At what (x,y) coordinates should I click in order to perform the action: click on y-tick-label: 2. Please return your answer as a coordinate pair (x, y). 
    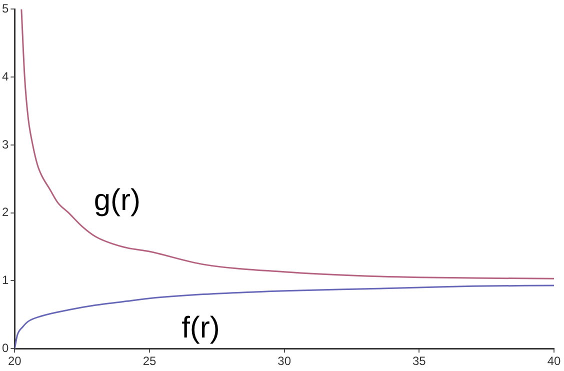
    Looking at the image, I should click on (5, 212).